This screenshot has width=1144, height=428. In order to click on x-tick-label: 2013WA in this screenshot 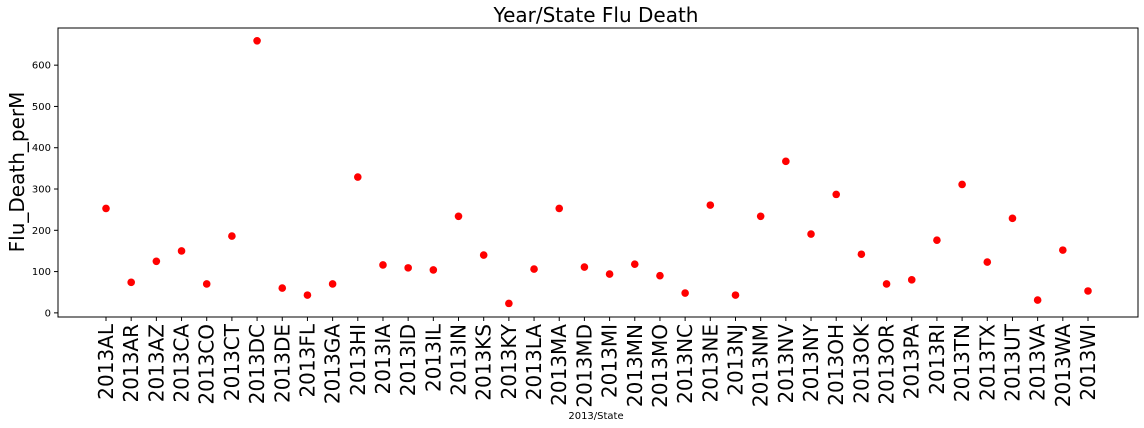, I will do `click(1063, 366)`.